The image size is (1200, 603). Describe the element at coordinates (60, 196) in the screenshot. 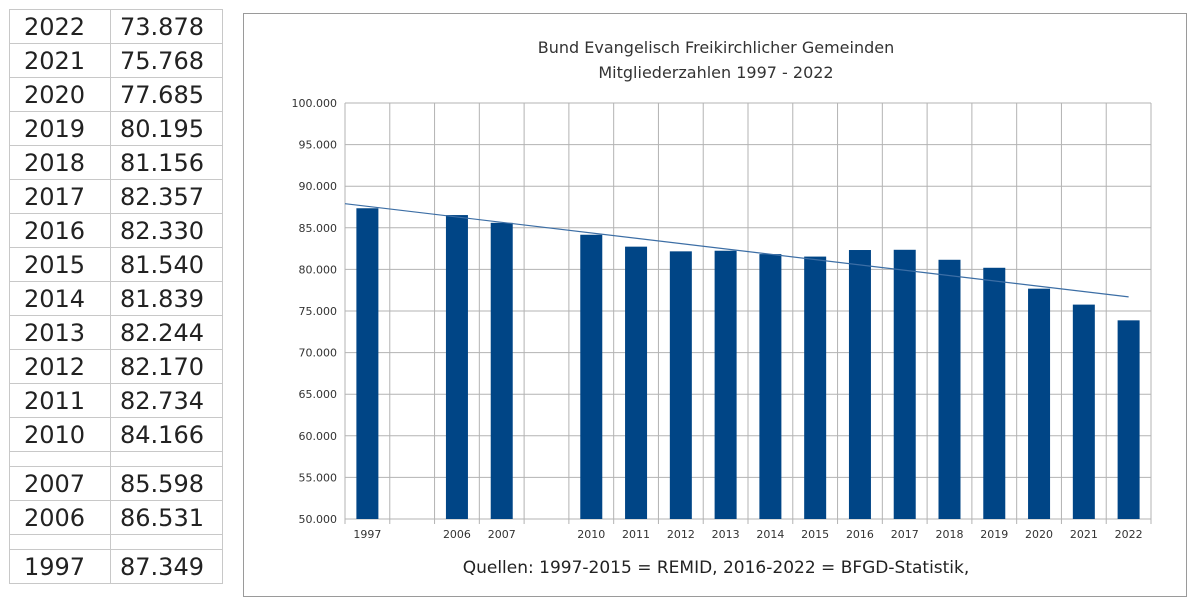

I see `year-cell: 2017` at that location.